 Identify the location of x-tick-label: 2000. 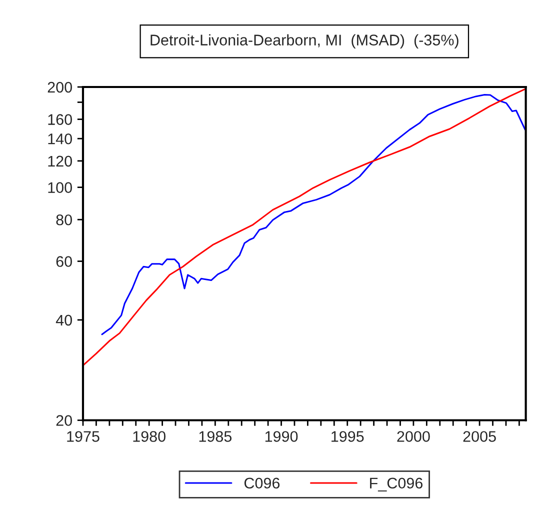
(413, 436).